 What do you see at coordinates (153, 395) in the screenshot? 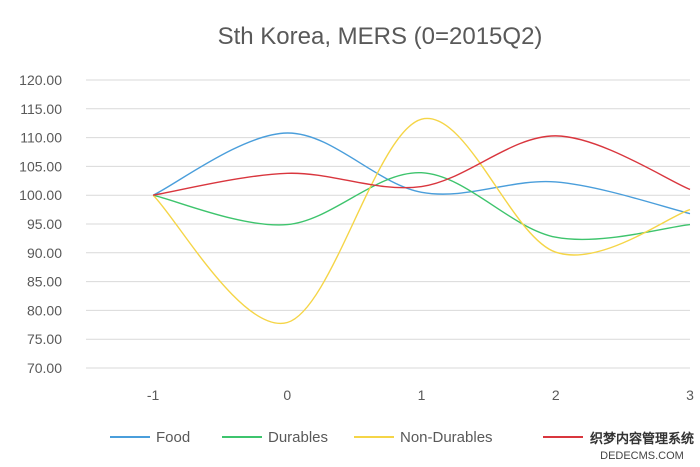
I see `x-tick-label: -1` at bounding box center [153, 395].